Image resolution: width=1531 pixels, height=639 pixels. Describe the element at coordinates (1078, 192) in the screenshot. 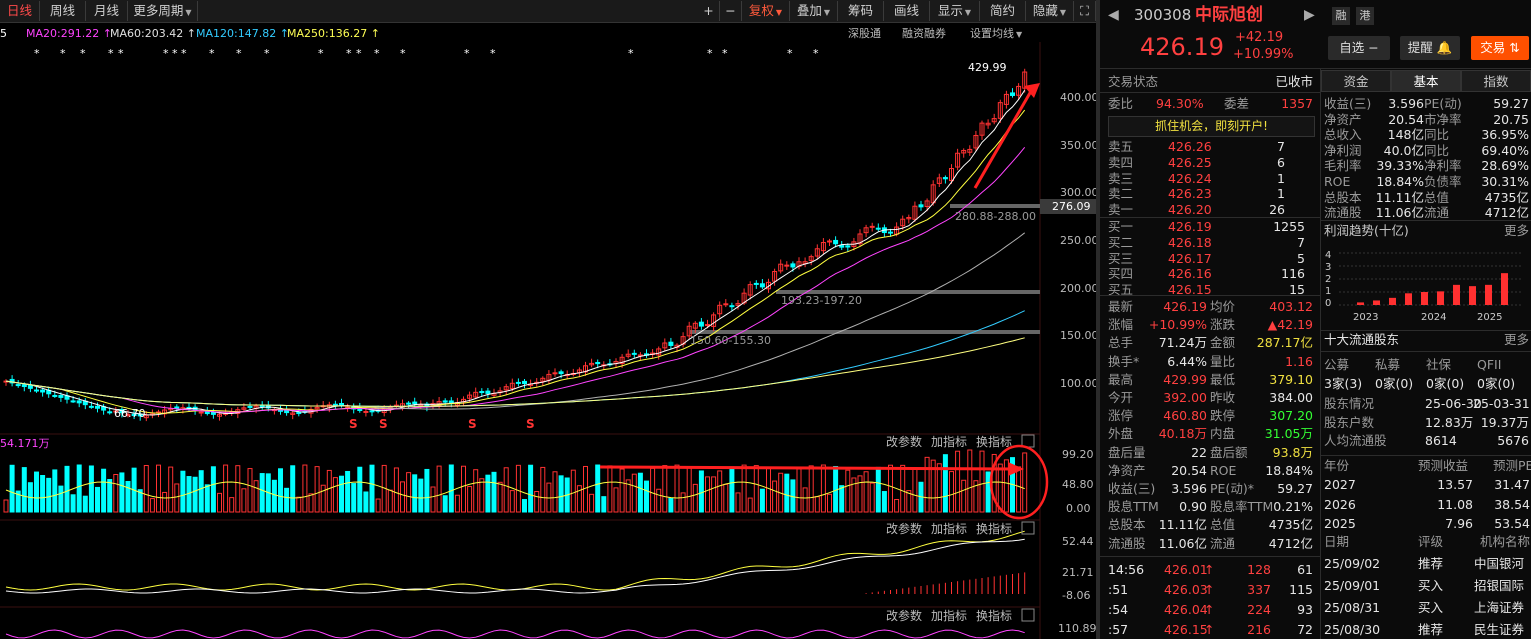

I see `y-tick-300: 300.00` at that location.